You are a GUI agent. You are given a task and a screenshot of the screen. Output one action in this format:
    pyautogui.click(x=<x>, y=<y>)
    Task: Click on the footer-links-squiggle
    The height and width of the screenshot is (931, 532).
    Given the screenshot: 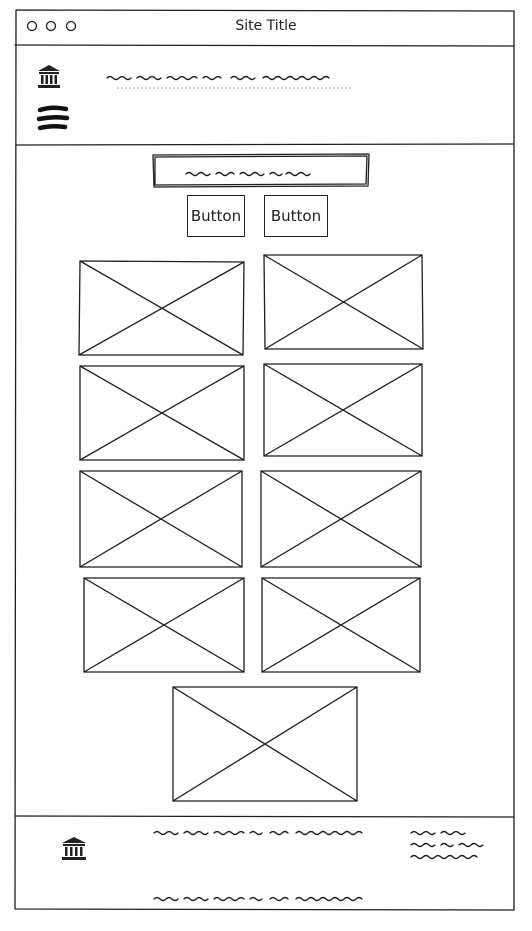 What is the action you would take?
    pyautogui.click(x=454, y=845)
    